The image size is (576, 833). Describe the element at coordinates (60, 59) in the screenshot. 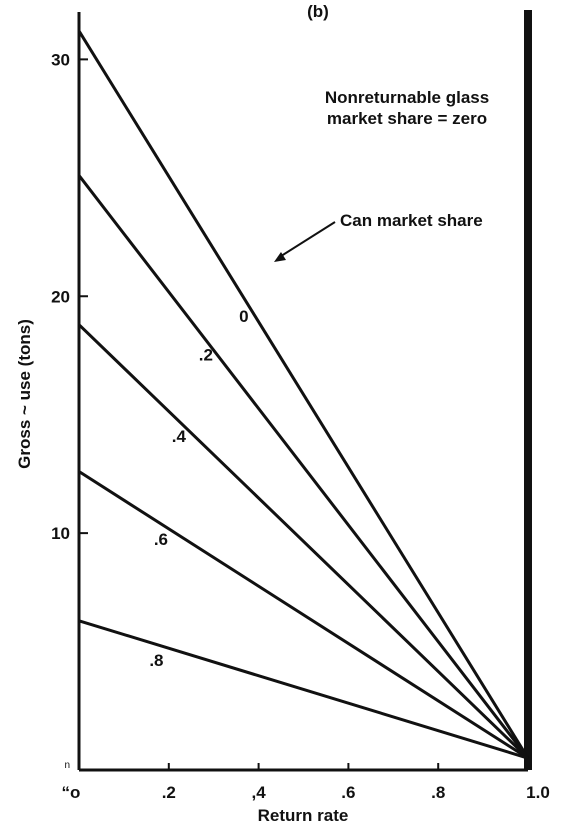

I see `y-tick-label: 30` at that location.